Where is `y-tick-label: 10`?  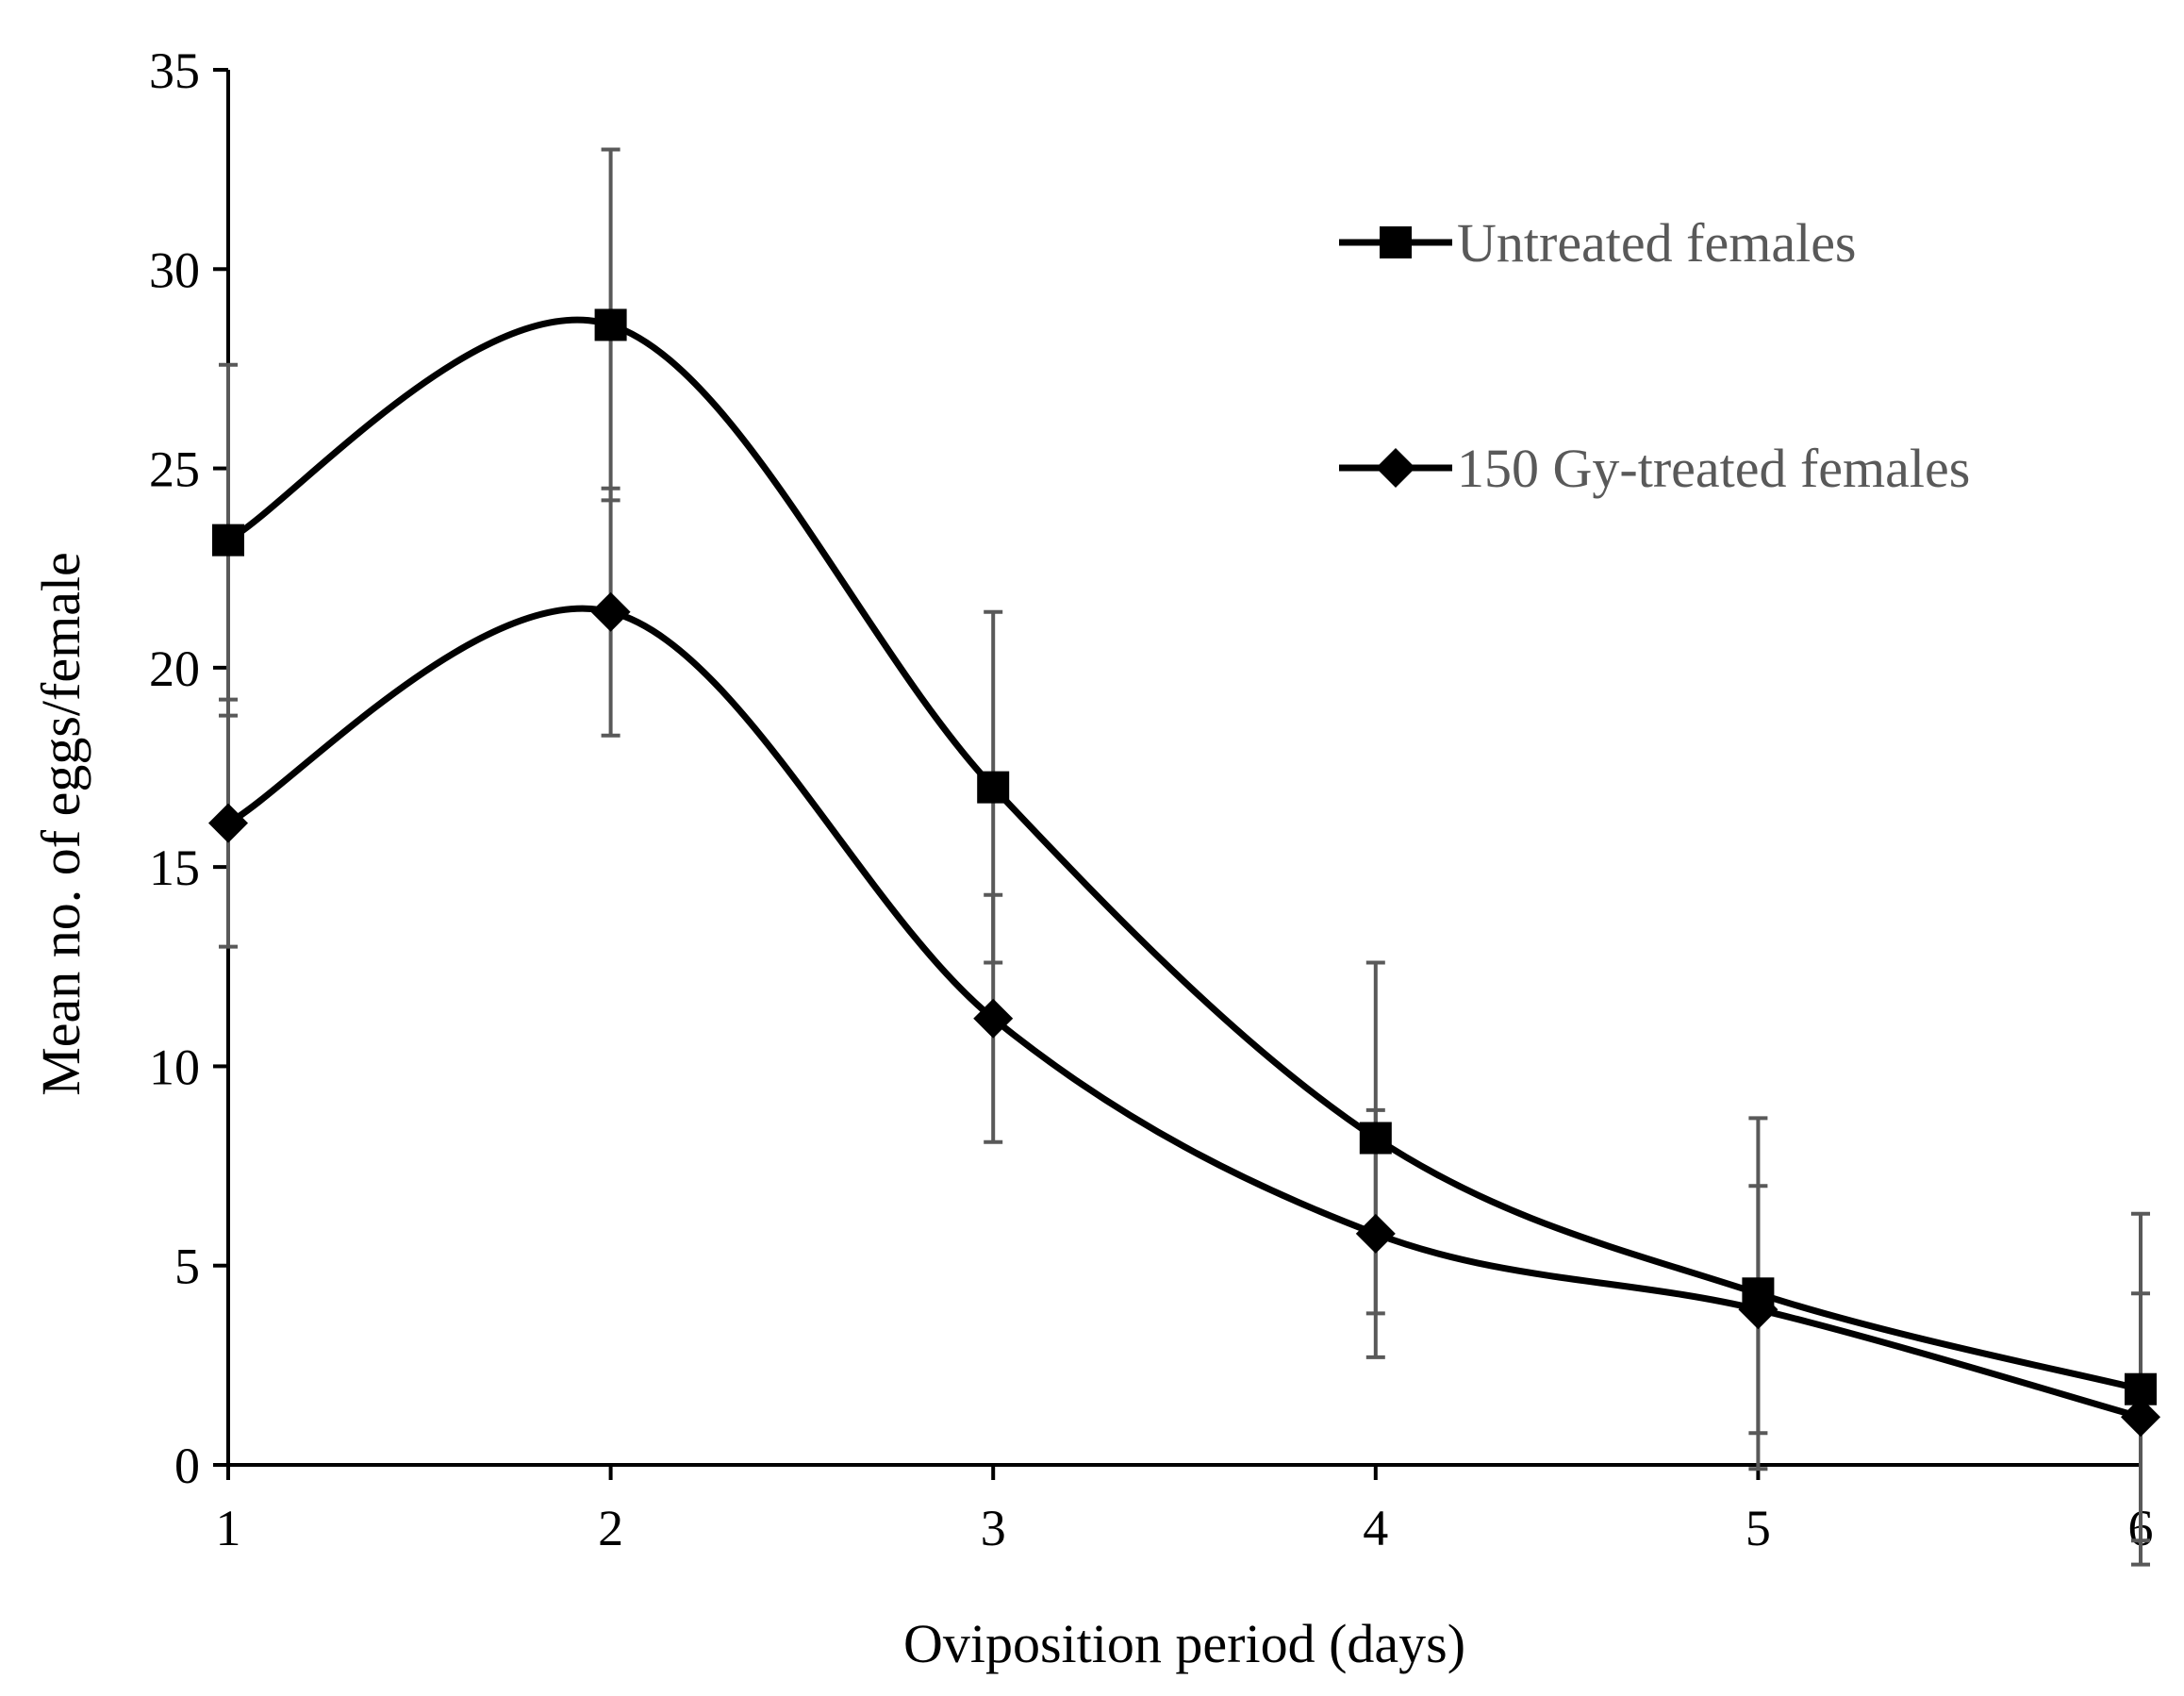 y-tick-label: 10 is located at coordinates (174, 1067).